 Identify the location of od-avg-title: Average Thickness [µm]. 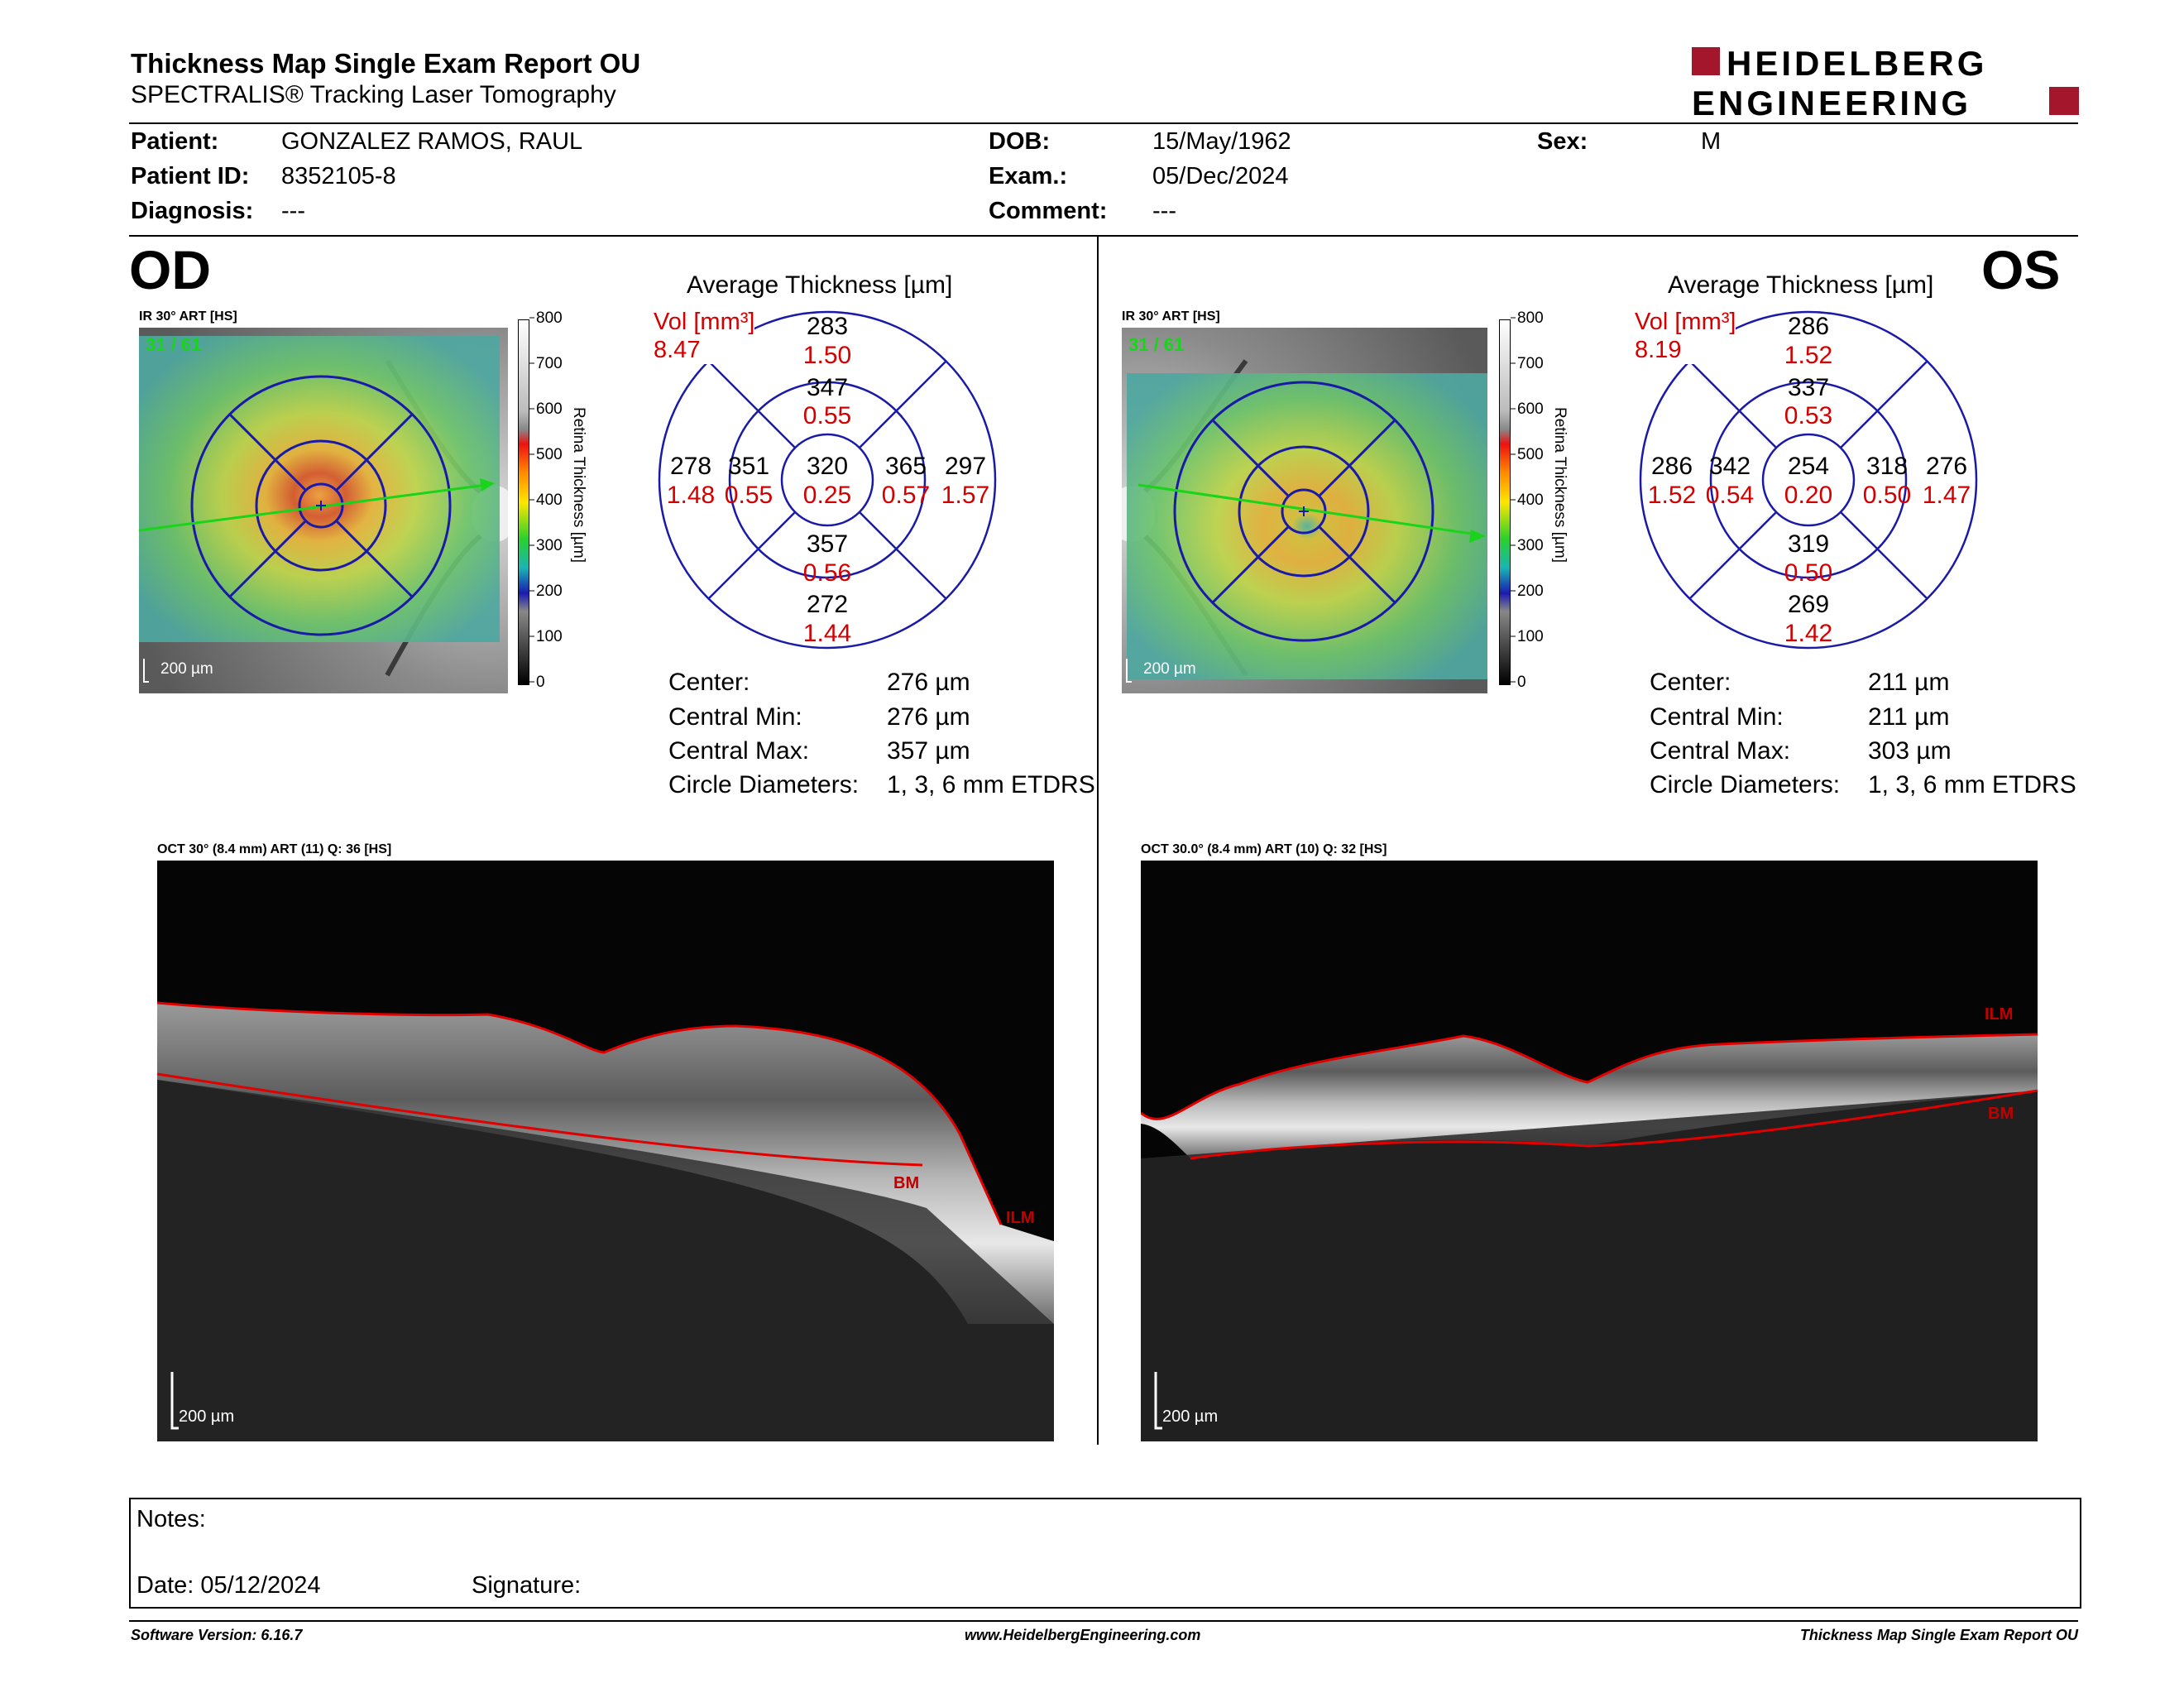
(820, 285).